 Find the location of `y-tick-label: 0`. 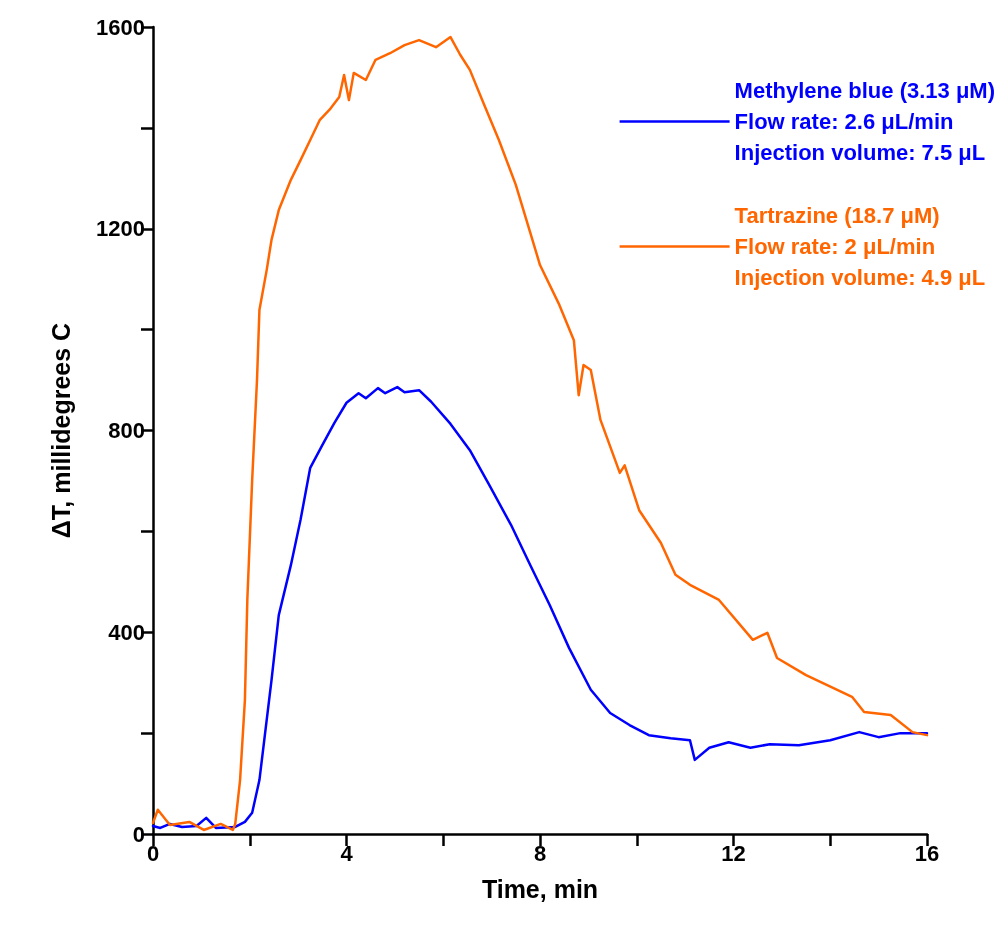

y-tick-label: 0 is located at coordinates (138, 834).